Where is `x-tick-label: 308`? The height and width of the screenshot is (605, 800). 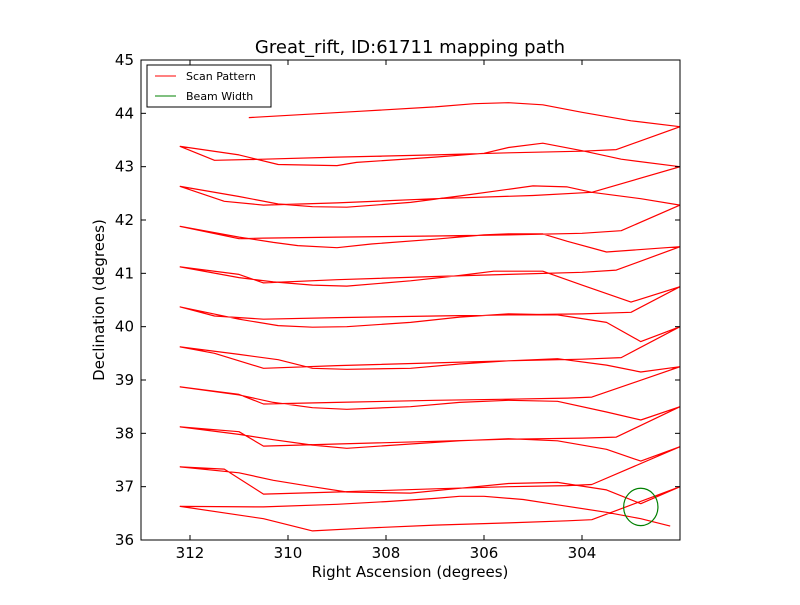
x-tick-label: 308 is located at coordinates (386, 553).